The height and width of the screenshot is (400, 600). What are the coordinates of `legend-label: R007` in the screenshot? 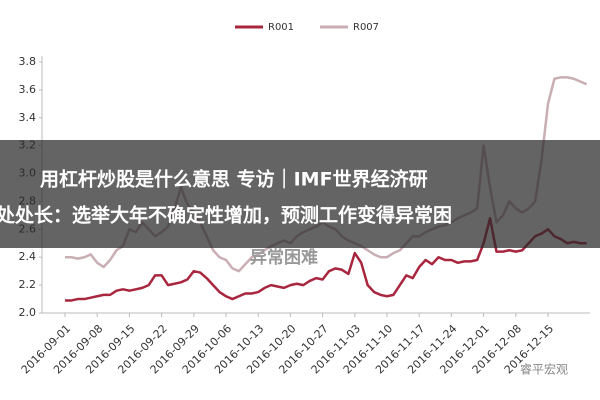 It's located at (366, 27).